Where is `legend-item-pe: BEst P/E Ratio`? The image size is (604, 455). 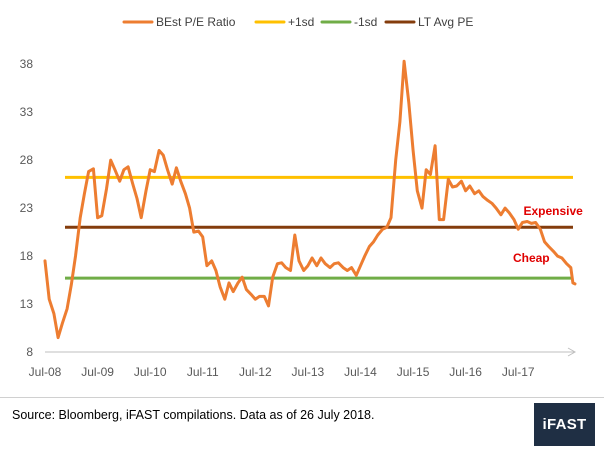
legend-item-pe: BEst P/E Ratio is located at coordinates (179, 22).